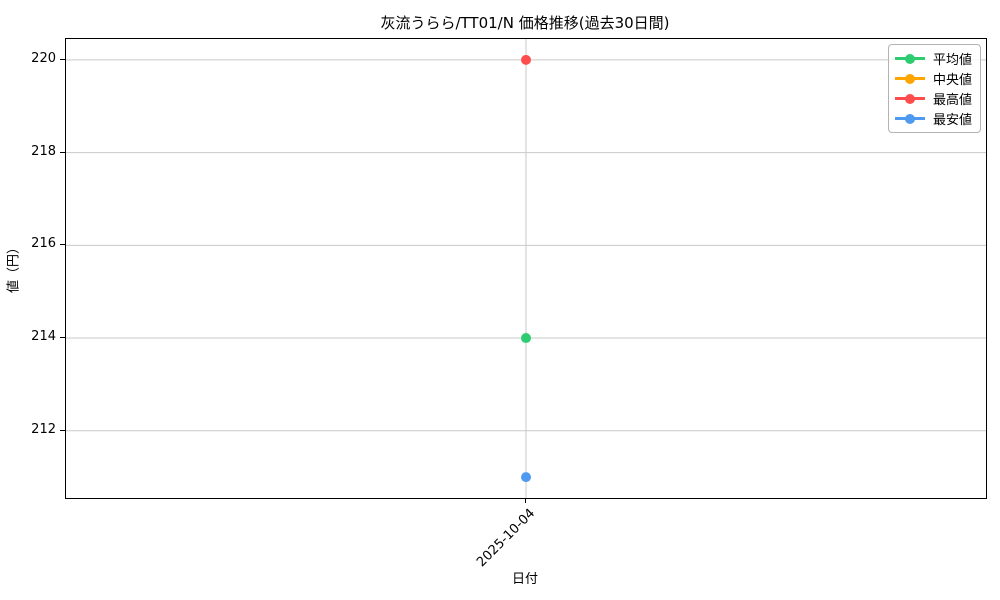 The image size is (1000, 600). I want to click on y-tick-label: 218, so click(43, 151).